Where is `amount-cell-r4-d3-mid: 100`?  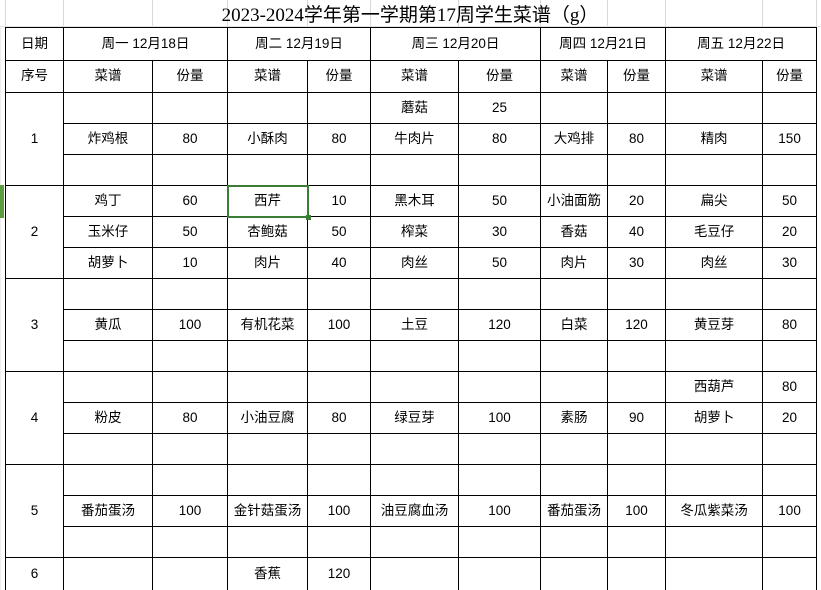 amount-cell-r4-d3-mid: 100 is located at coordinates (500, 418).